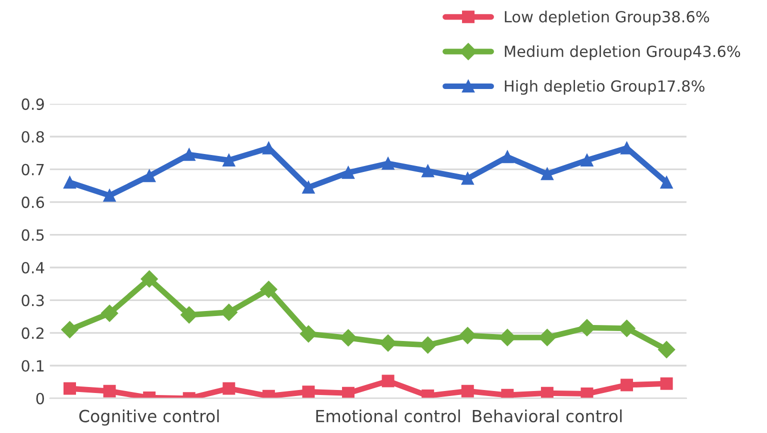 Image resolution: width=767 pixels, height=433 pixels. What do you see at coordinates (547, 415) in the screenshot?
I see `x-tick-label: Behavioral control` at bounding box center [547, 415].